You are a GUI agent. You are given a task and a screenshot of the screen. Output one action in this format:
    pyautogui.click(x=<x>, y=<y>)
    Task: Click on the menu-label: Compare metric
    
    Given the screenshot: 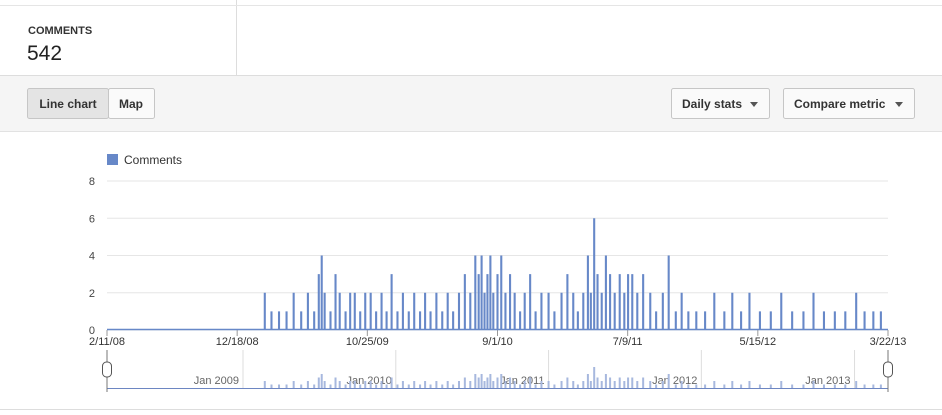 What is the action you would take?
    pyautogui.click(x=840, y=104)
    